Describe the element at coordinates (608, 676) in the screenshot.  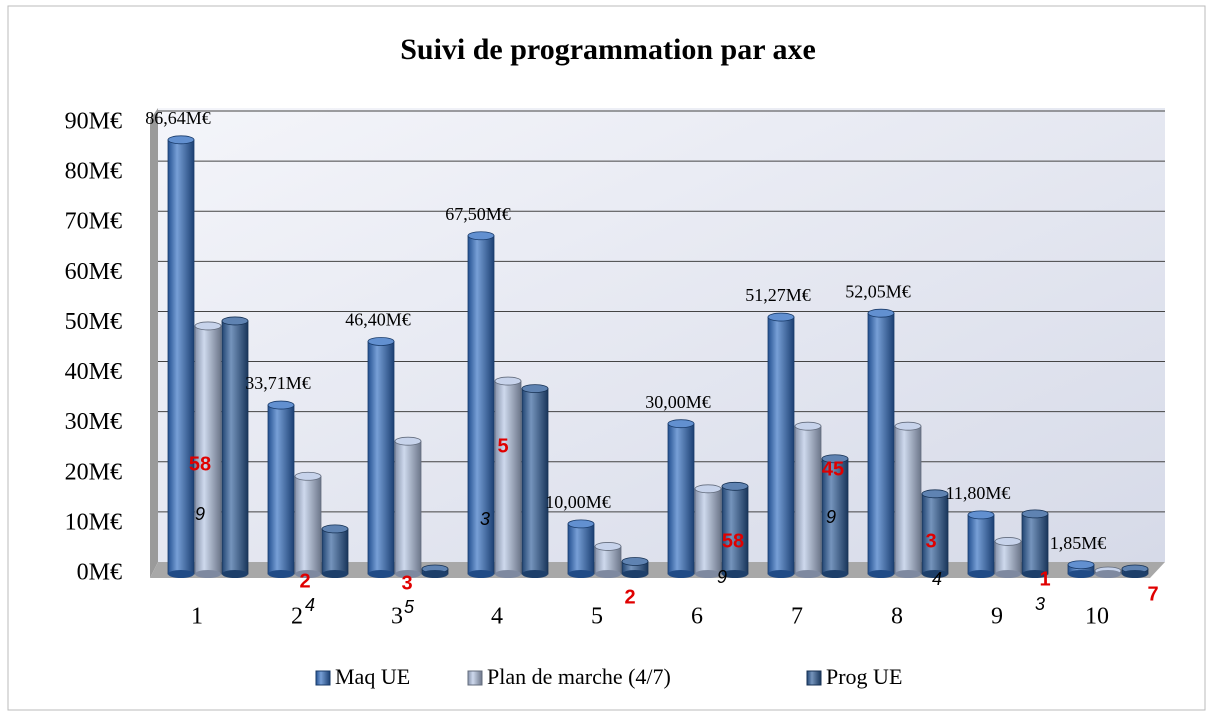
I see `legend: Maq UE Plan de marche (4/7) Prog UE` at that location.